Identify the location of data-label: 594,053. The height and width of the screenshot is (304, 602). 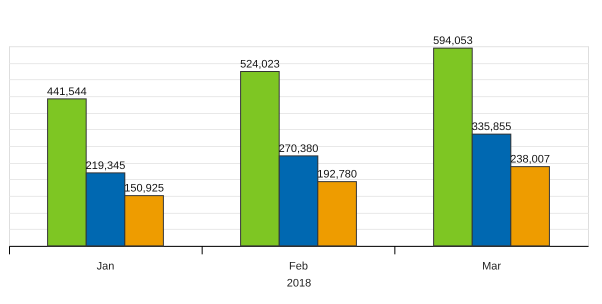
(453, 41).